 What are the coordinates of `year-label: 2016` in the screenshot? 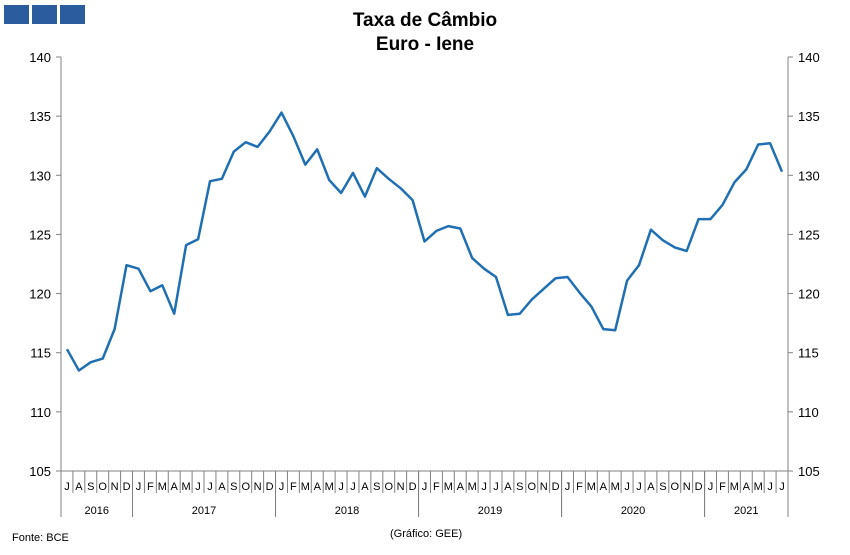 It's located at (97, 511).